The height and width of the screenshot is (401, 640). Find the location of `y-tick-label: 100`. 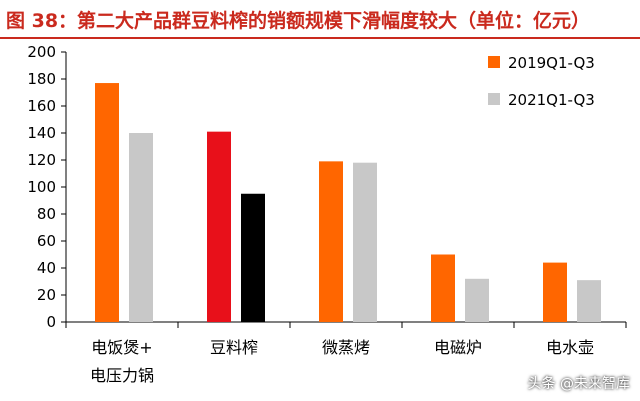

y-tick-label: 100 is located at coordinates (41, 187).